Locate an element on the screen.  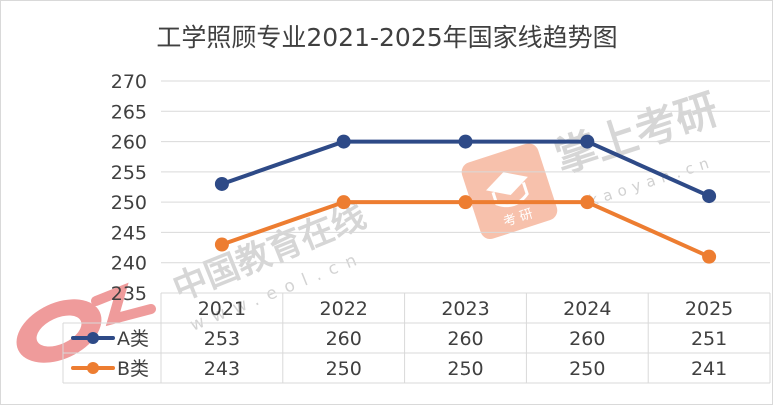
legend-label: A类 is located at coordinates (133, 339).